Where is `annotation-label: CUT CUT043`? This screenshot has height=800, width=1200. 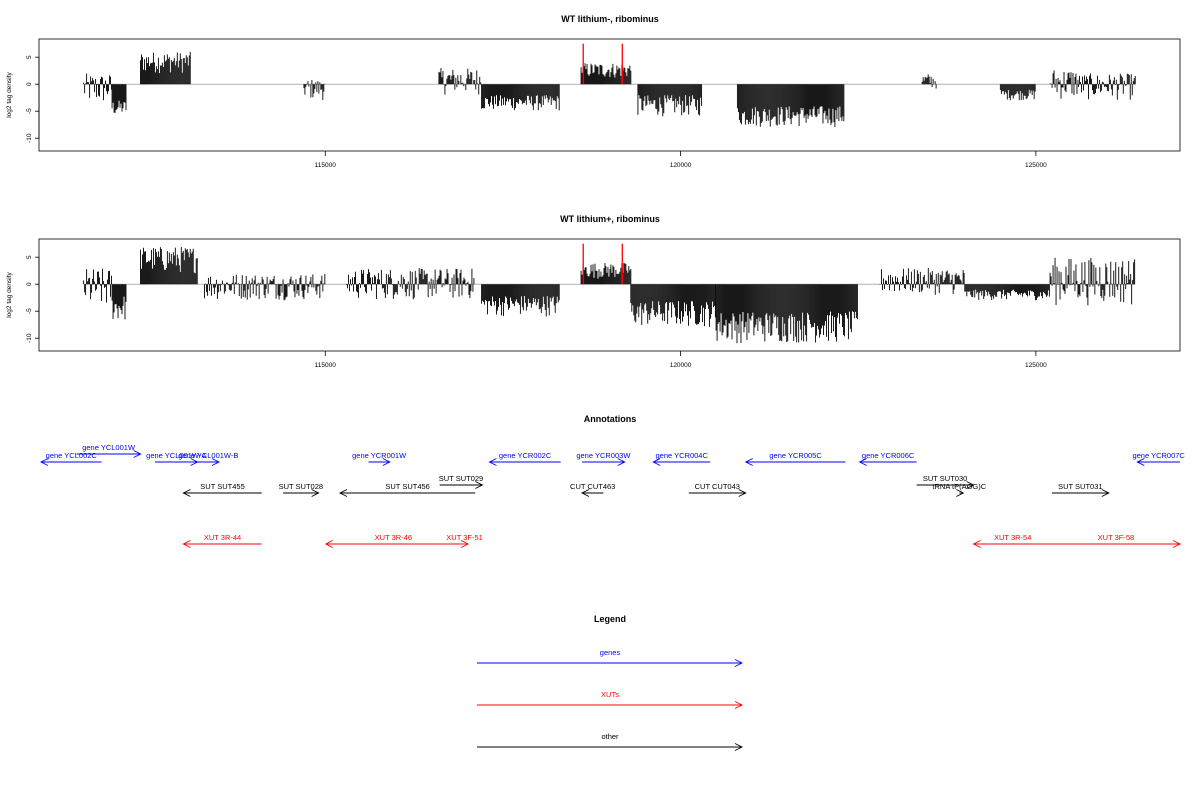
annotation-label: CUT CUT043 is located at coordinates (717, 486).